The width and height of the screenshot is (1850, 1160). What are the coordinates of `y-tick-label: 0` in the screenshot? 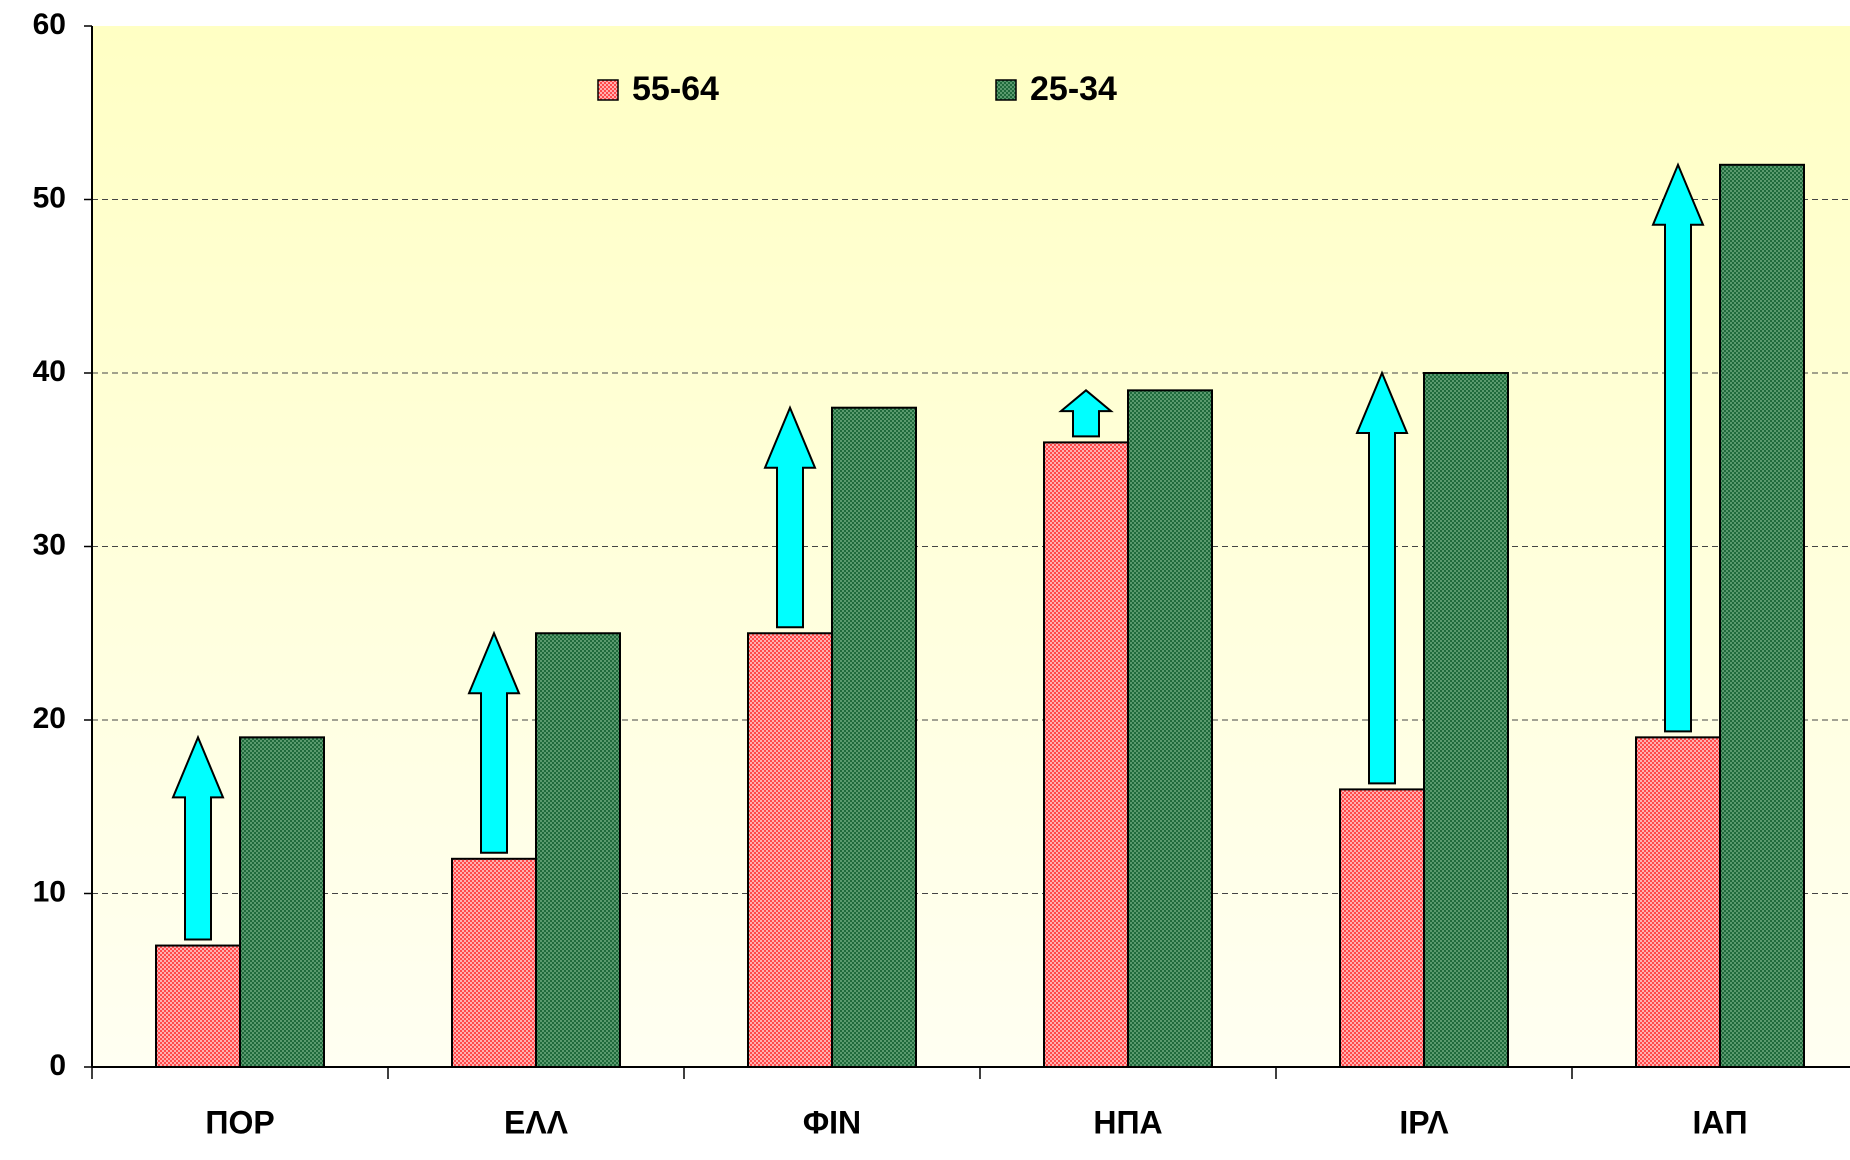 It's located at (57, 1065).